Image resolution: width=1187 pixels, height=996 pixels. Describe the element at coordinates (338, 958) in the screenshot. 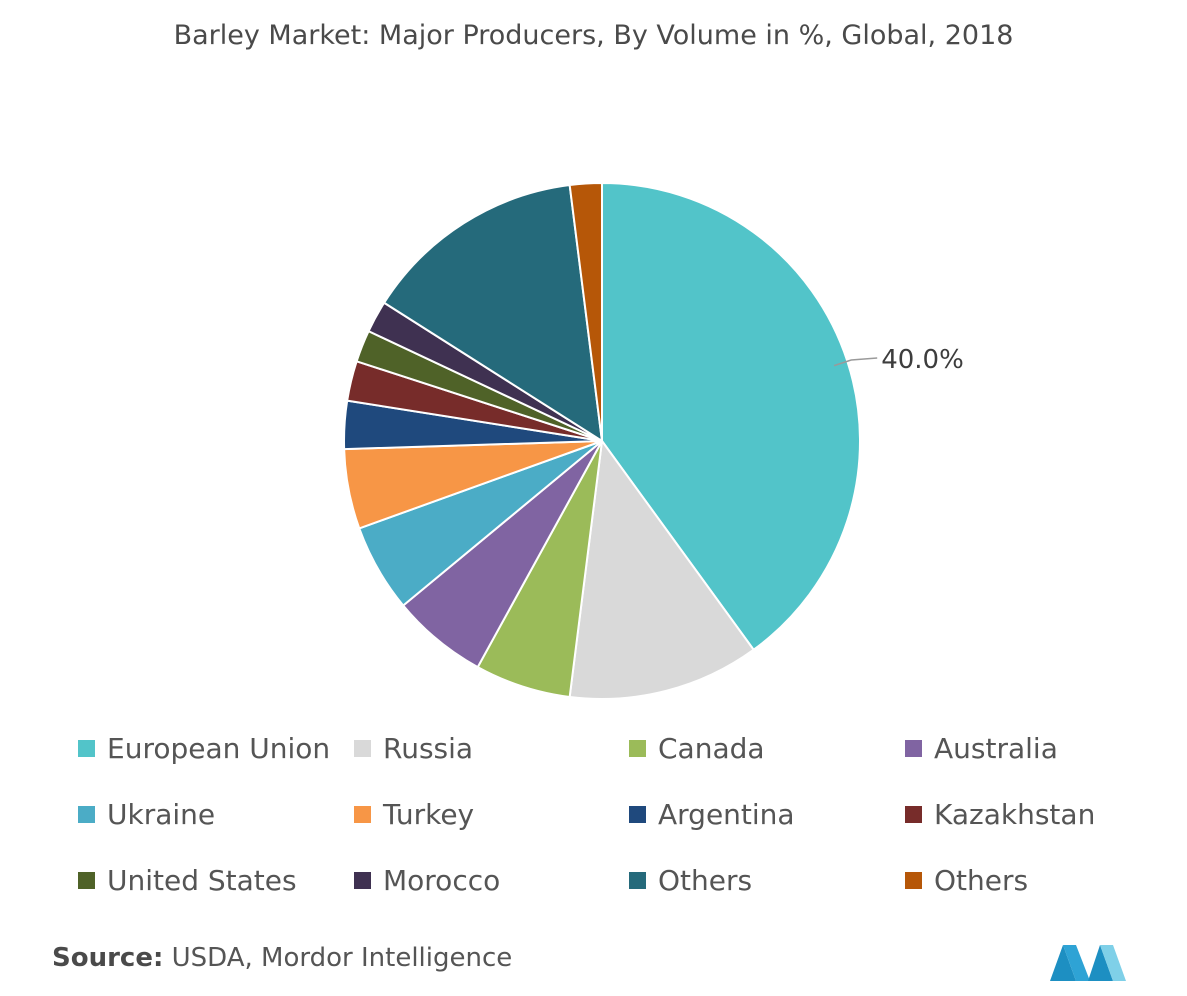

I see `source-text: USDA, Mordor Intelligence` at that location.